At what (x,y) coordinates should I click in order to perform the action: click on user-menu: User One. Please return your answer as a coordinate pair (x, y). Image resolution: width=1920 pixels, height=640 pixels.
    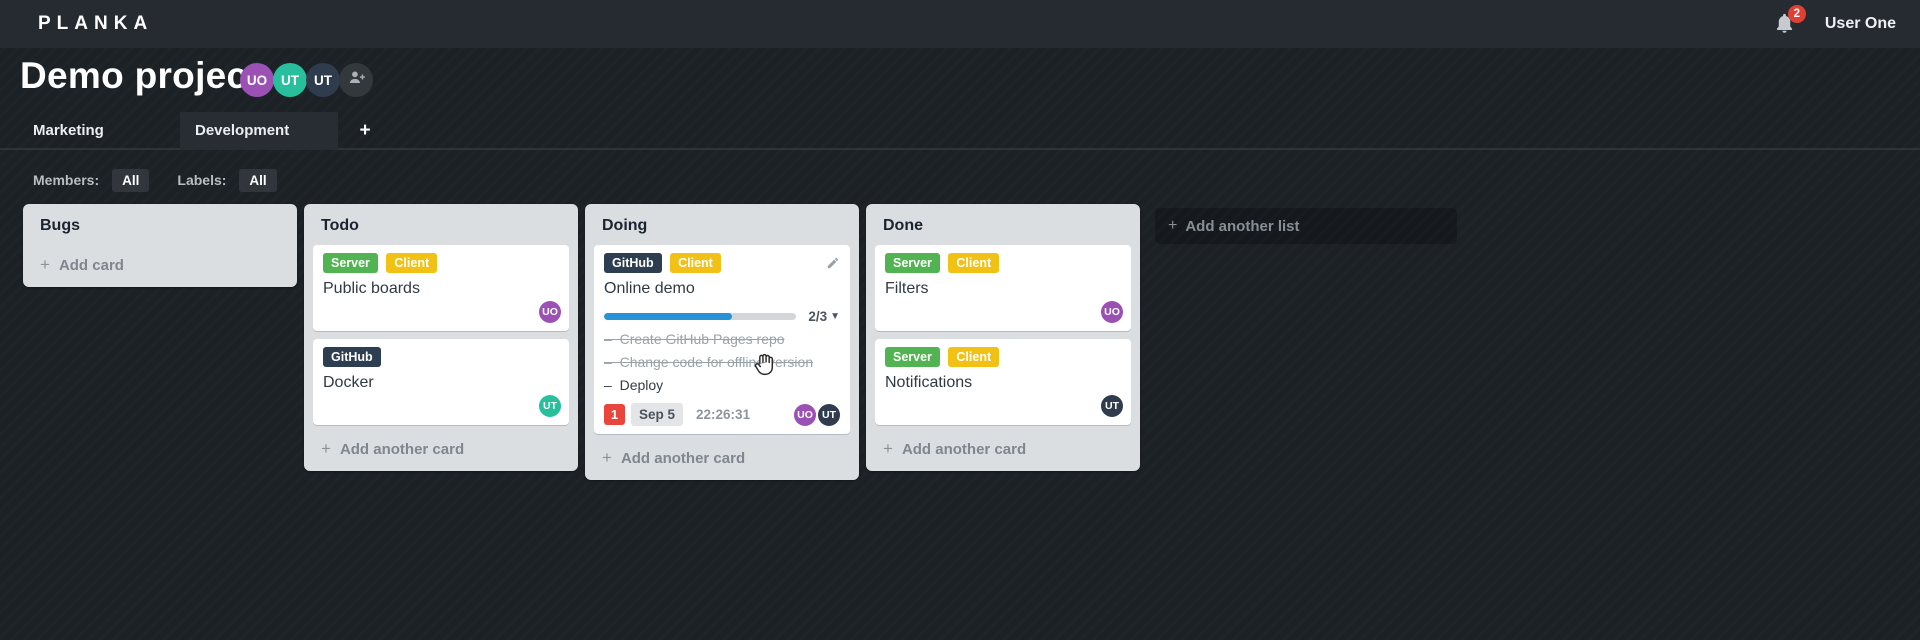
    Looking at the image, I should click on (1860, 23).